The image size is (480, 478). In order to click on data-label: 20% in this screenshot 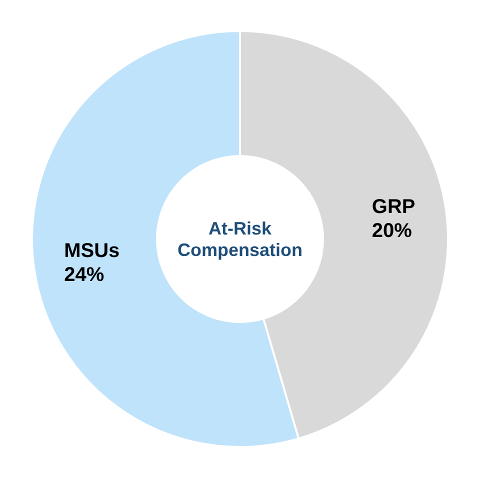, I will do `click(392, 231)`.